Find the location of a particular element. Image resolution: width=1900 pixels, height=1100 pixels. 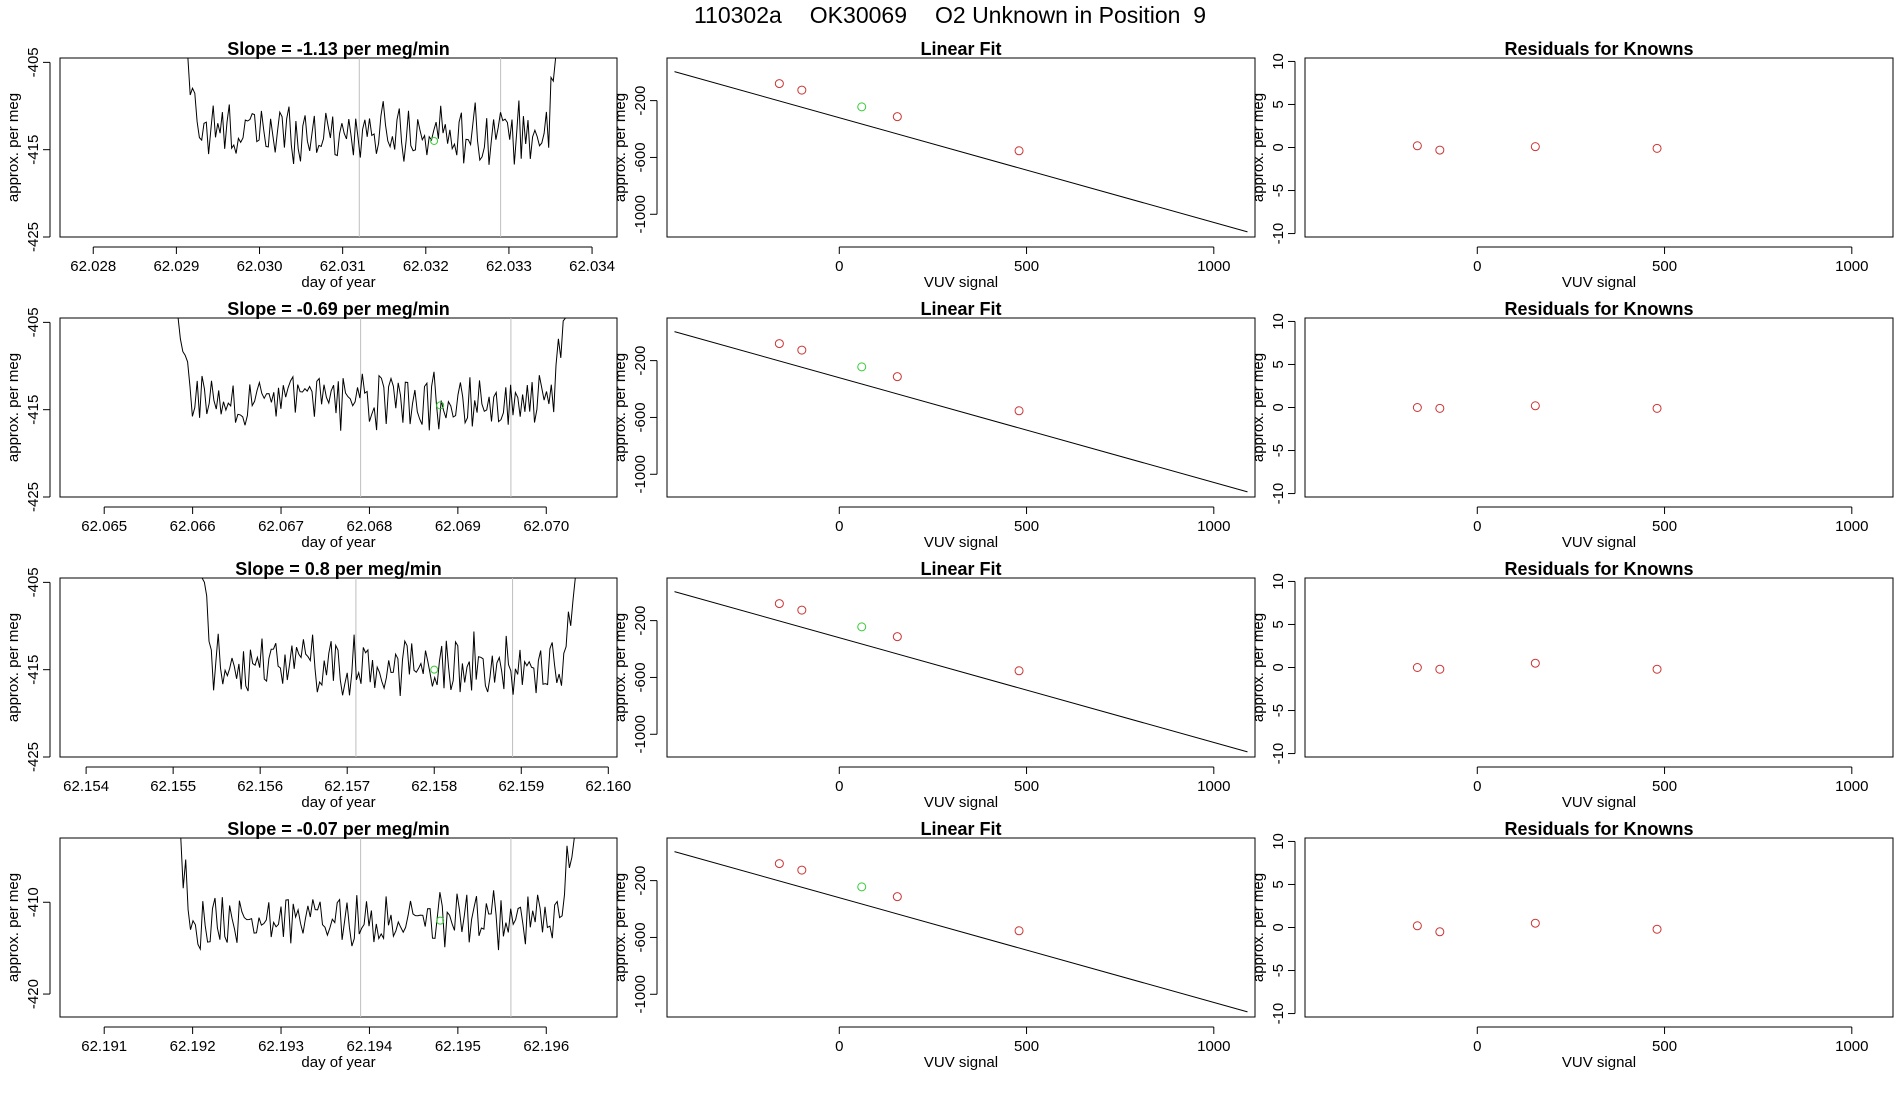

row4-timeseries-y-label: approx. per meg is located at coordinates (13, 927).